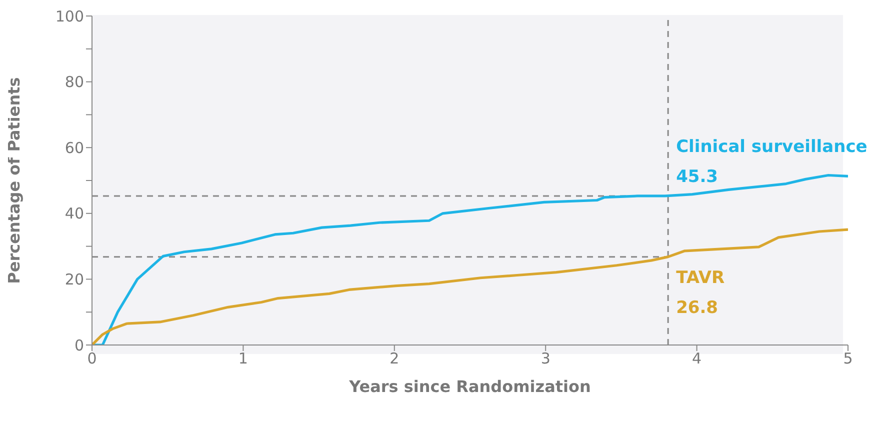  I want to click on series-label: TAVR, so click(700, 278).